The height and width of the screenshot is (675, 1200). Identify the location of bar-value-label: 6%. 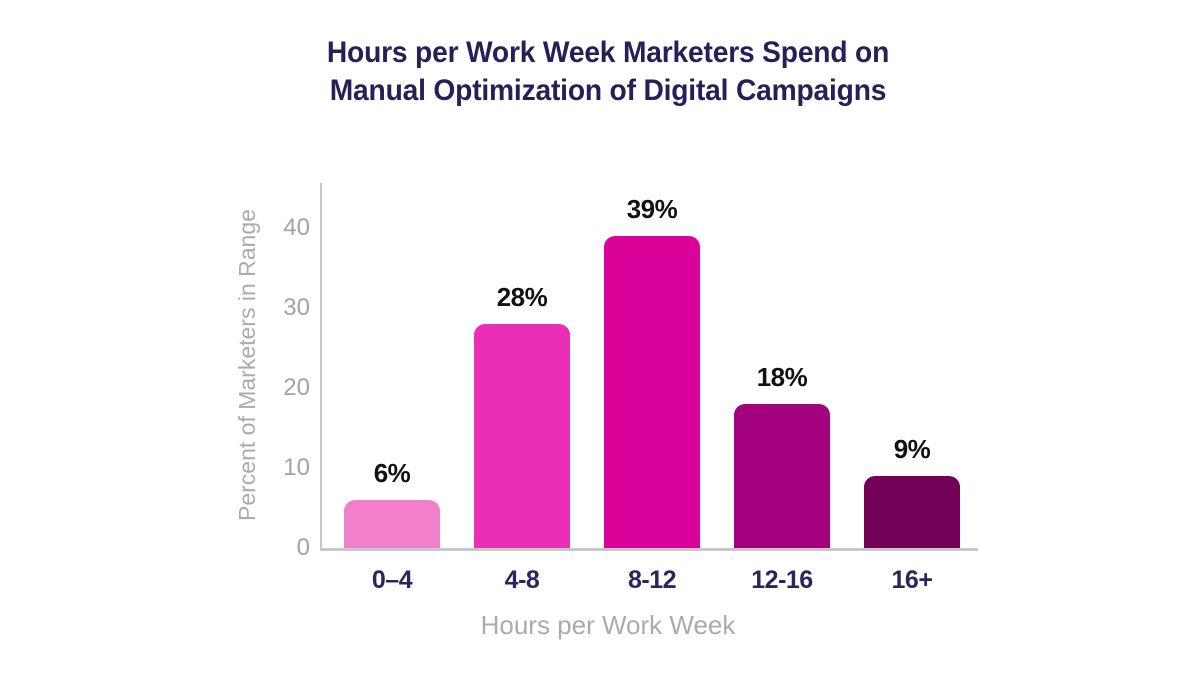
(392, 473).